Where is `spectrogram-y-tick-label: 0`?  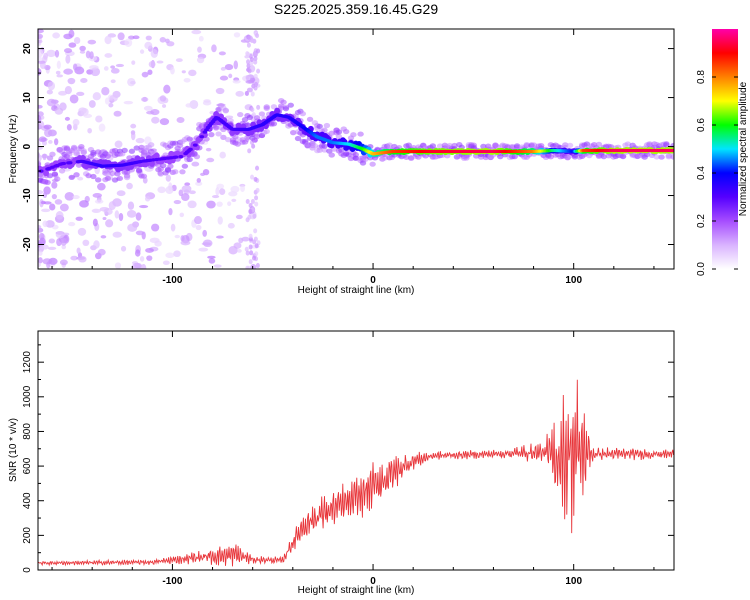 spectrogram-y-tick-label: 0 is located at coordinates (27, 146).